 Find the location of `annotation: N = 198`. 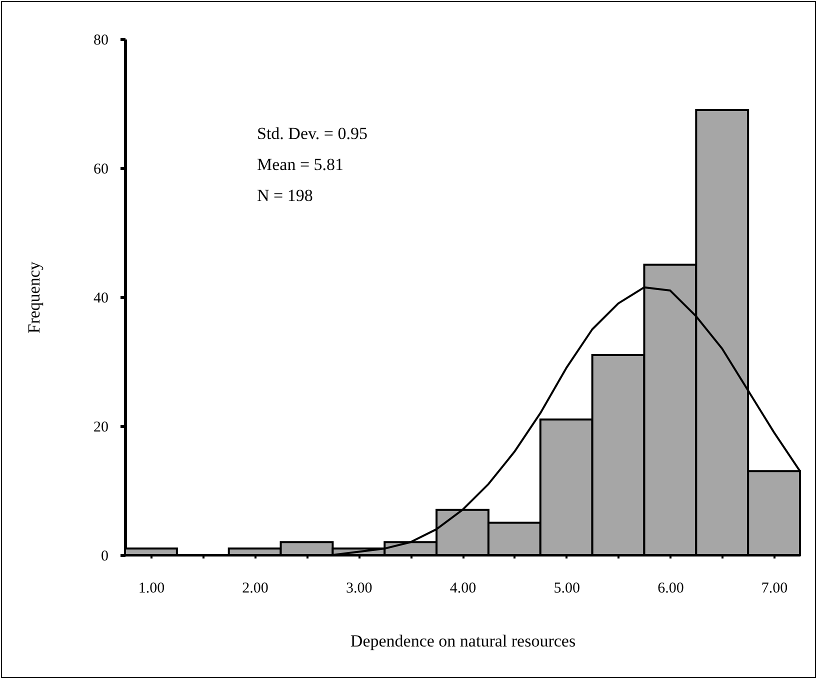

annotation: N = 198 is located at coordinates (285, 195).